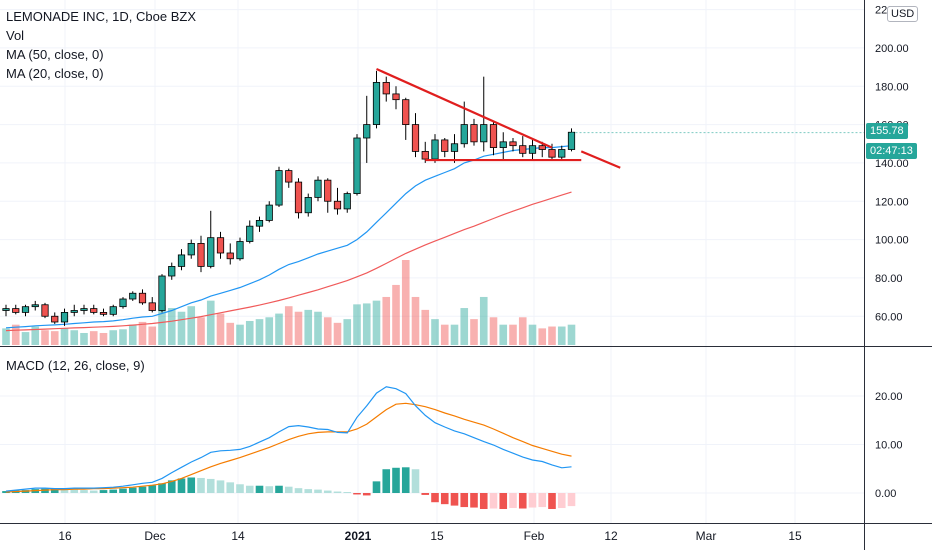 Image resolution: width=932 pixels, height=550 pixels. Describe the element at coordinates (795, 536) in the screenshot. I see `time-tick-label: 15` at that location.